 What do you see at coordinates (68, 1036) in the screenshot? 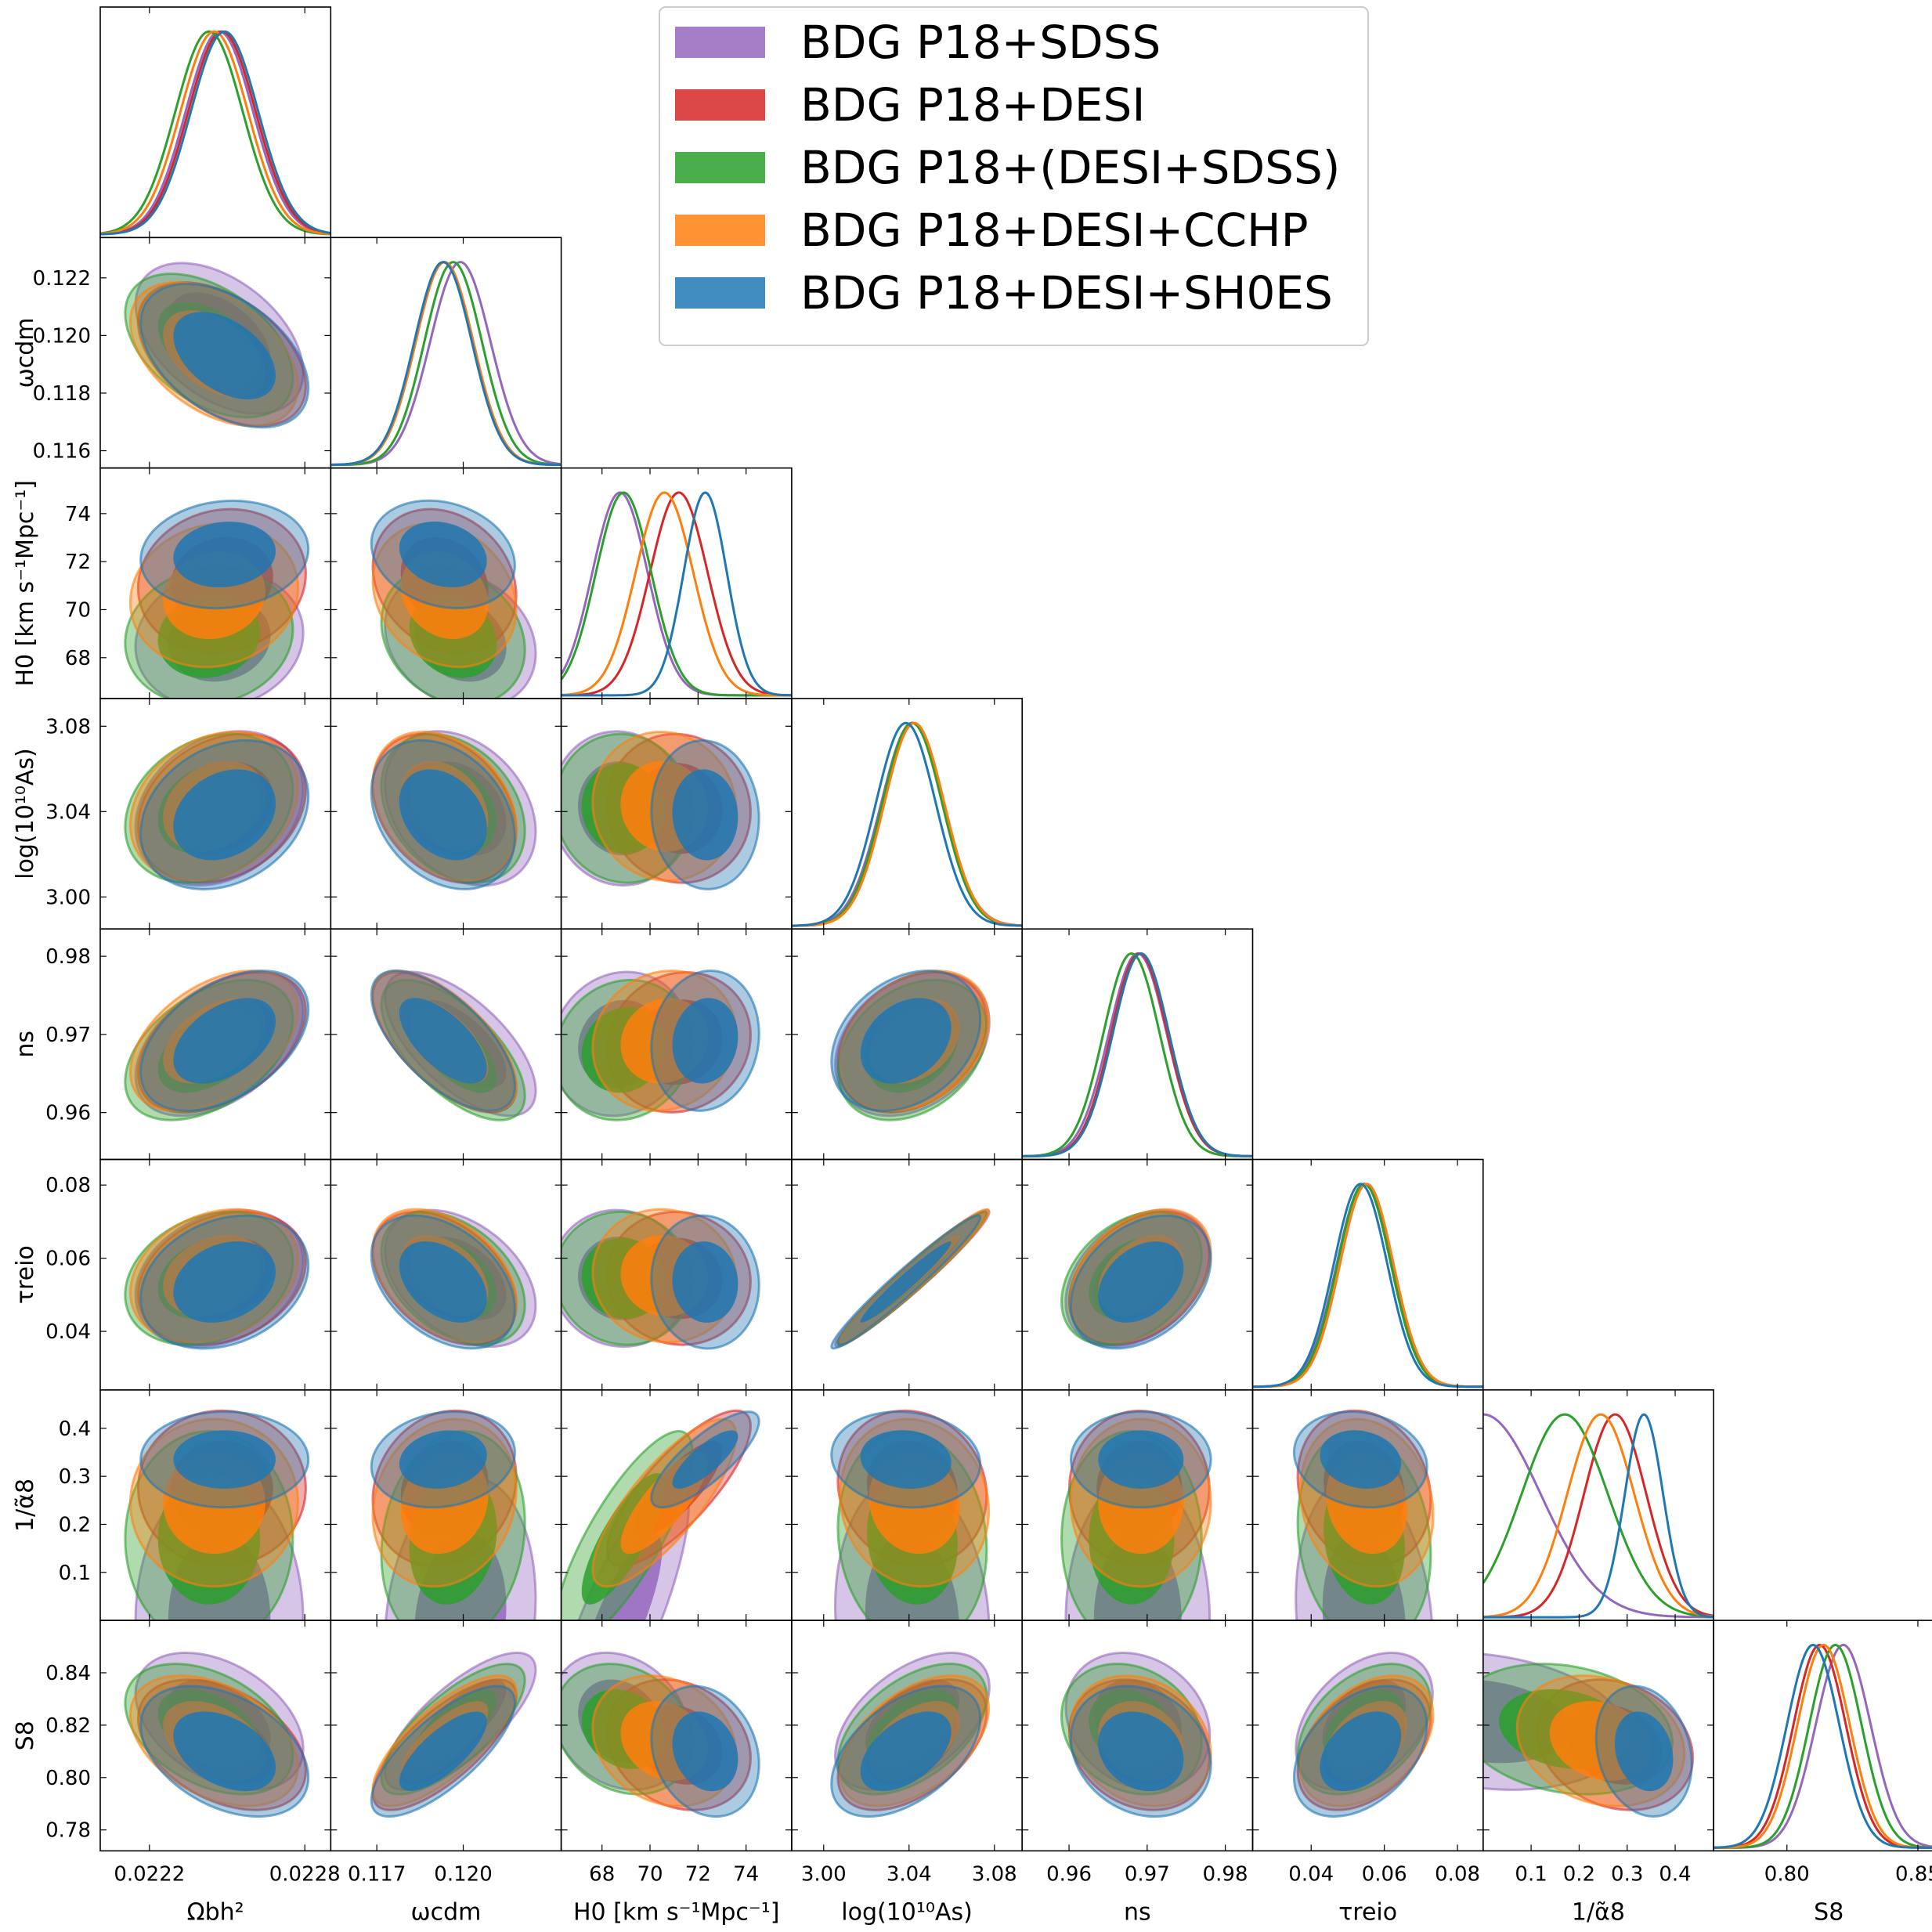
I see `y-tick-label-ns: 0.97` at bounding box center [68, 1036].